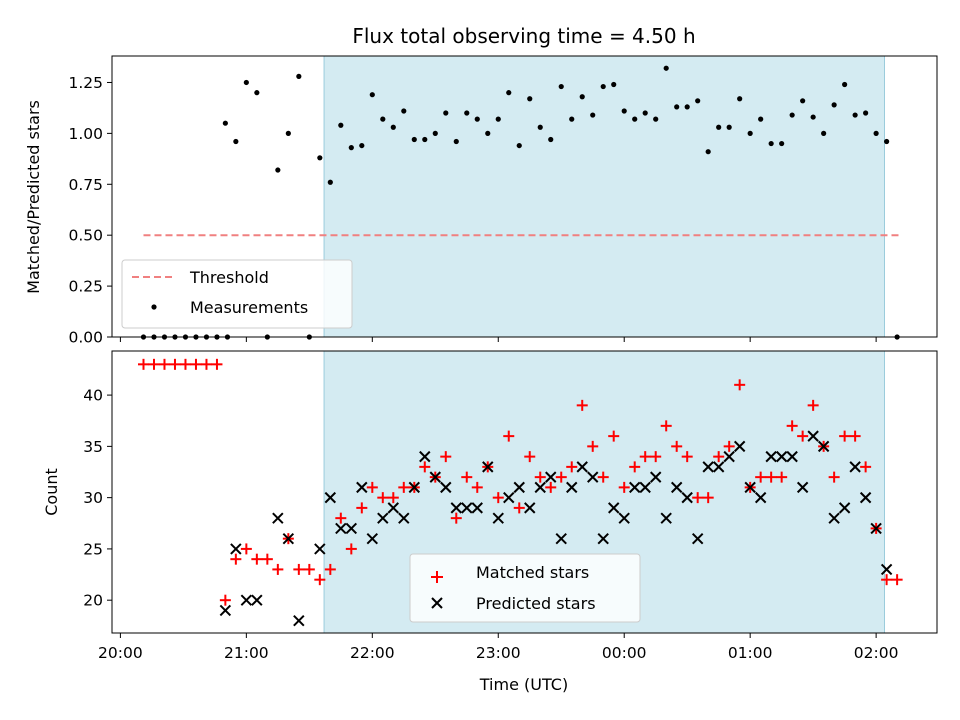 The height and width of the screenshot is (720, 960). What do you see at coordinates (437, 603) in the screenshot?
I see `legend-predicted-swatch` at bounding box center [437, 603].